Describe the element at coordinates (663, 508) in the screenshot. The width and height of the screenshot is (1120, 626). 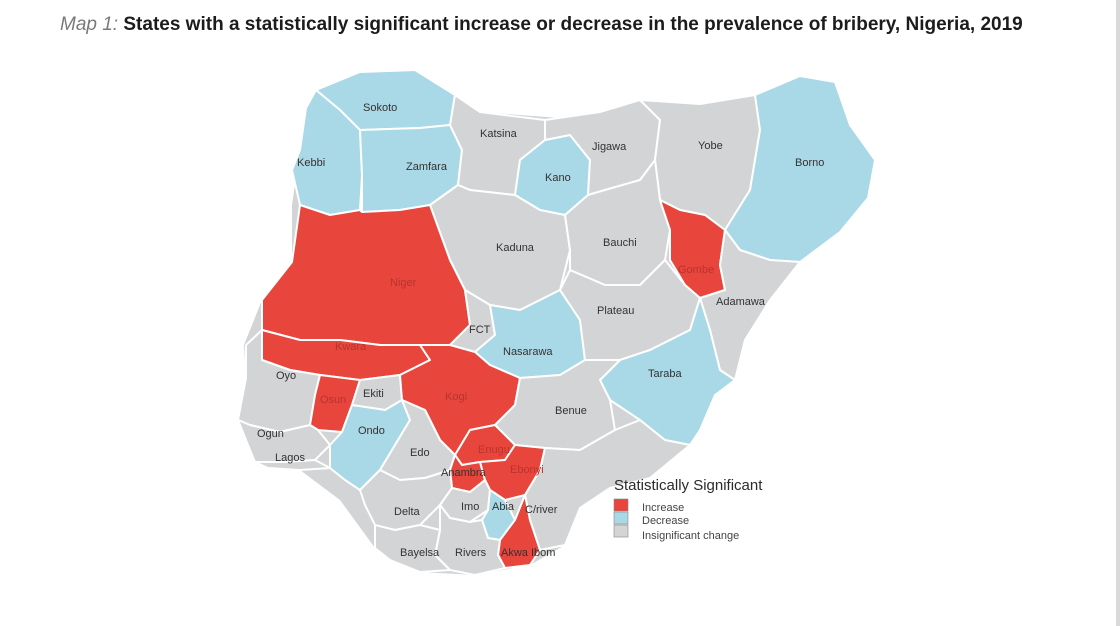
I see `legend-label-increase: Increase` at that location.